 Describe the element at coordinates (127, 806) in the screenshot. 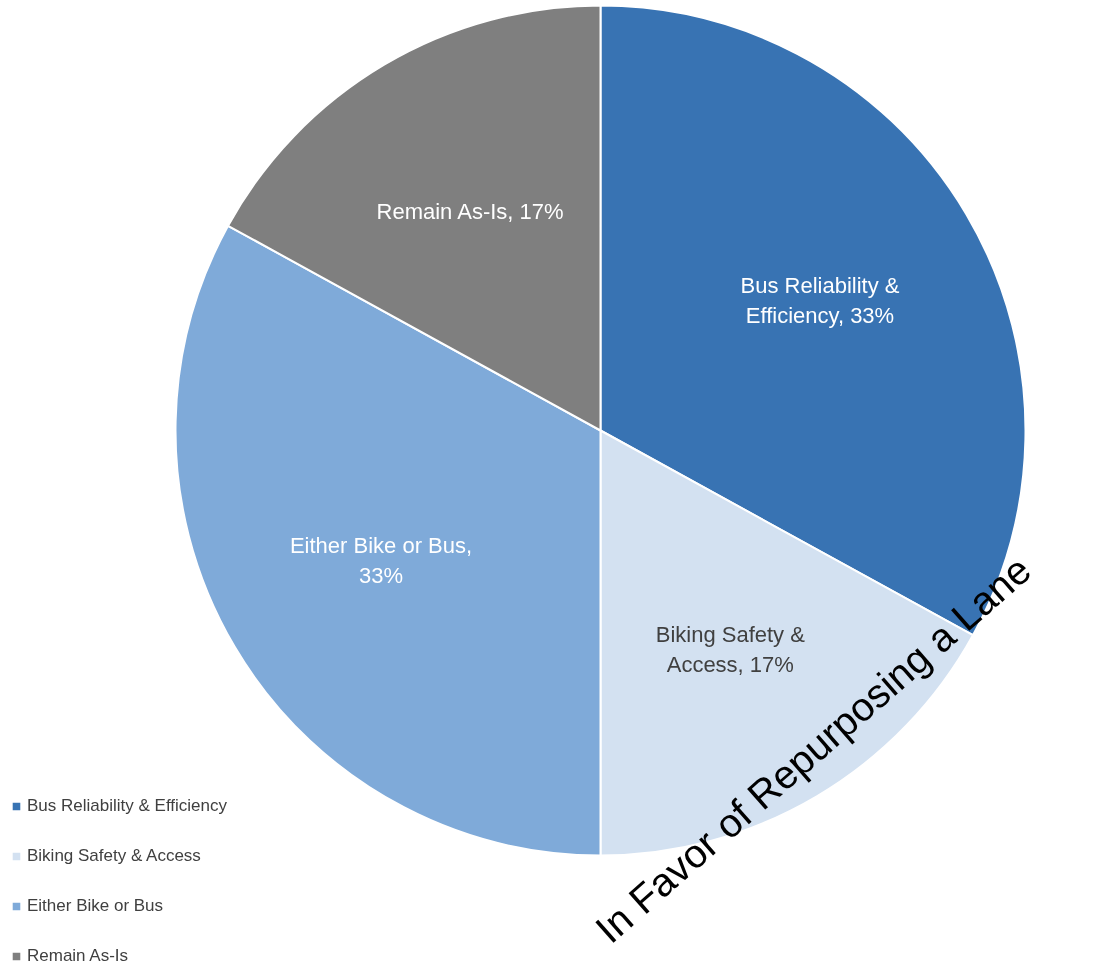

I see `legend-label: Bus Reliability & Efficiency` at that location.